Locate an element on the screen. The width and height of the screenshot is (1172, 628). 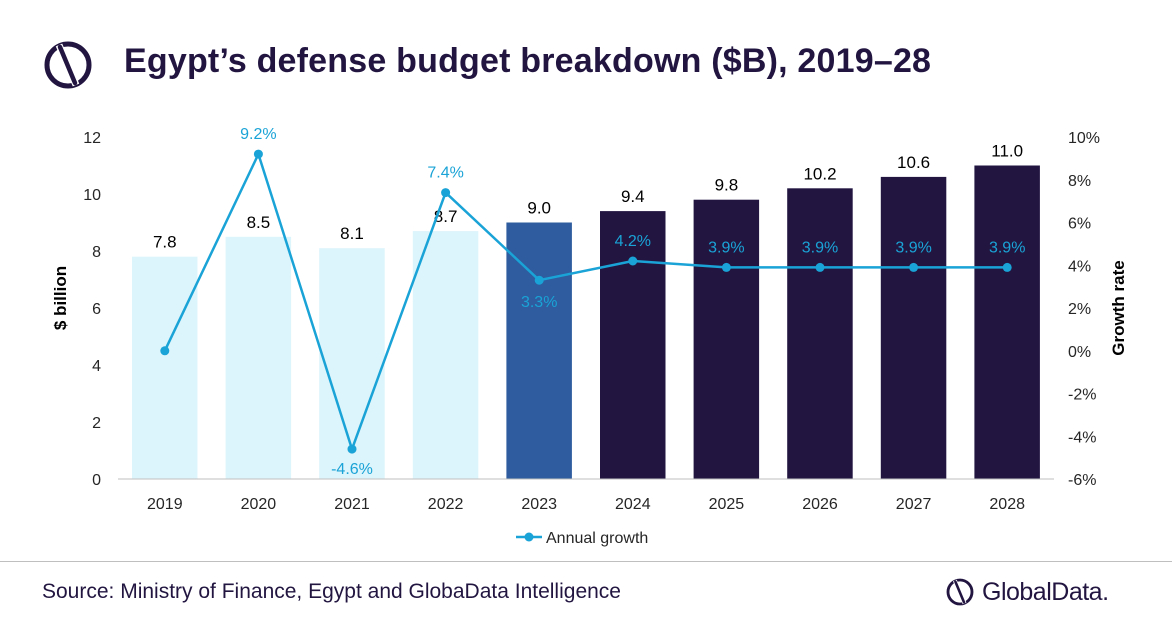
x-tick-label: 2021 is located at coordinates (352, 504).